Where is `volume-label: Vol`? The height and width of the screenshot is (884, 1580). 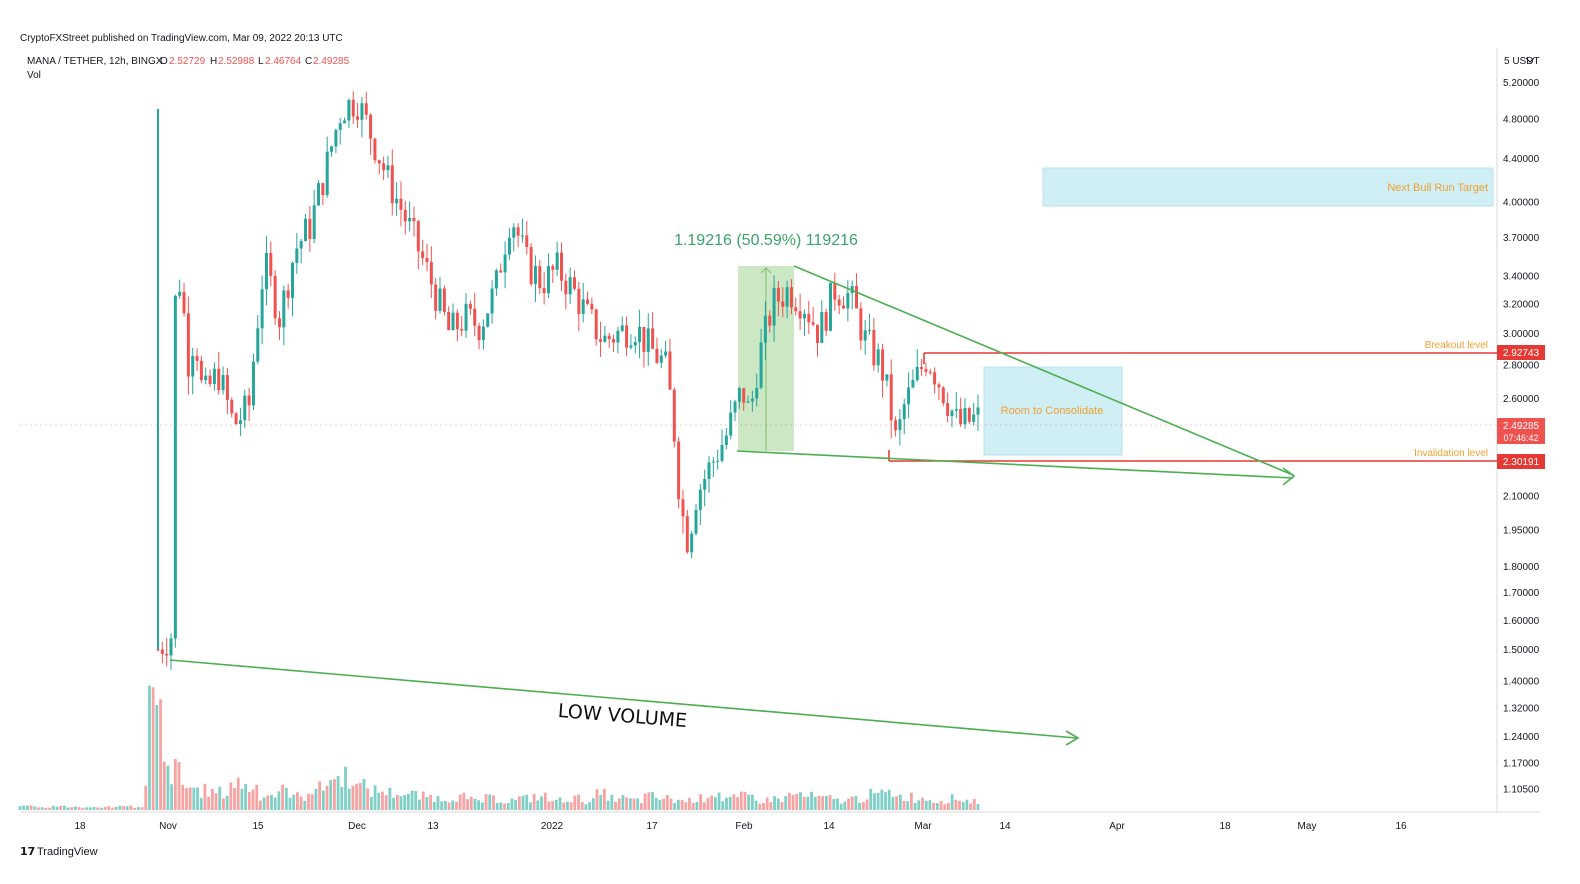 volume-label: Vol is located at coordinates (34, 75).